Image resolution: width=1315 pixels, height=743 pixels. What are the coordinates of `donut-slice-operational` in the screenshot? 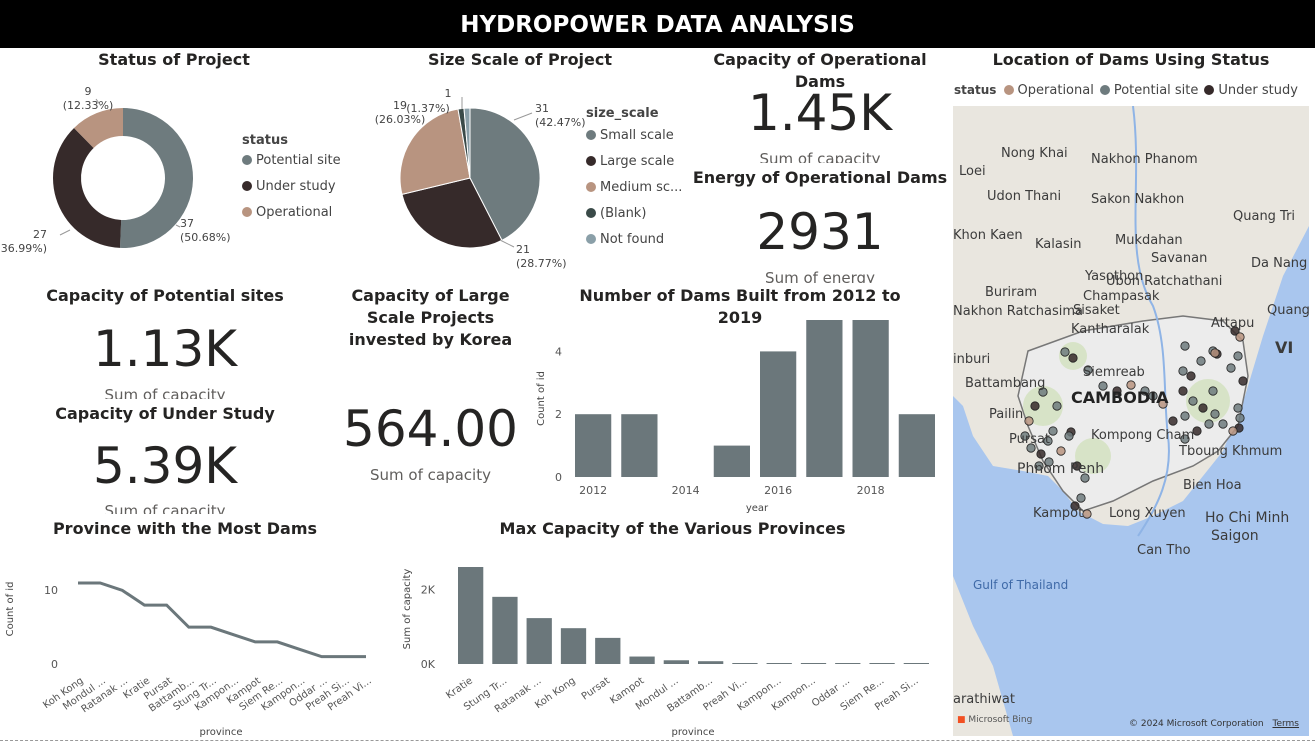 It's located at (98, 128).